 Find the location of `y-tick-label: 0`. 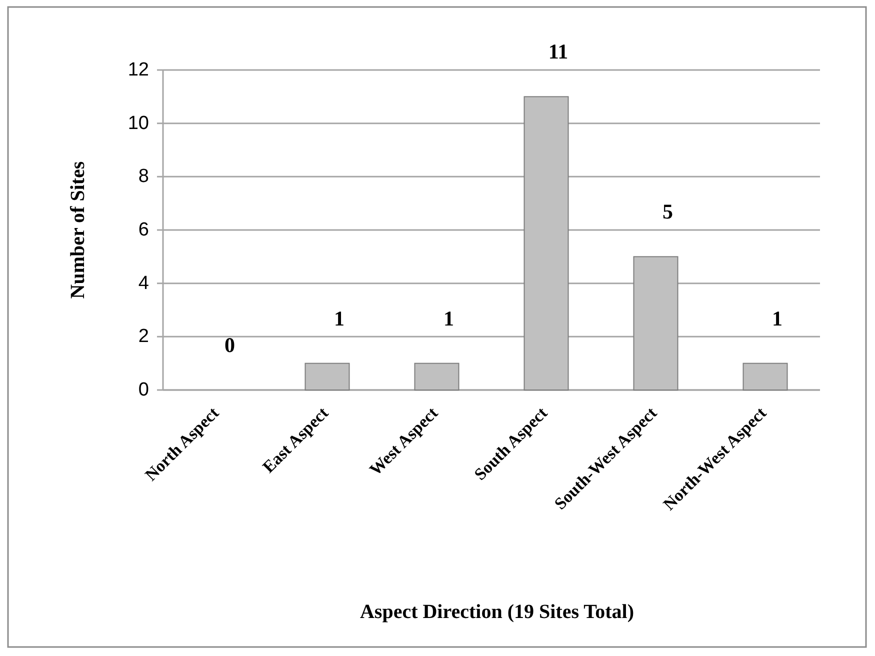

y-tick-label: 0 is located at coordinates (143, 390).